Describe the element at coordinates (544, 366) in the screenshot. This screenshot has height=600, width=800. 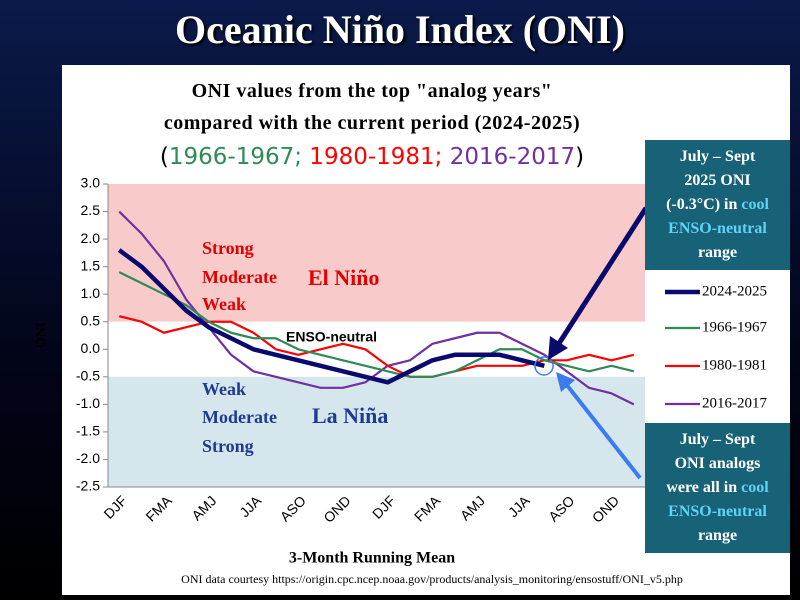
I see `highlight-circle` at that location.